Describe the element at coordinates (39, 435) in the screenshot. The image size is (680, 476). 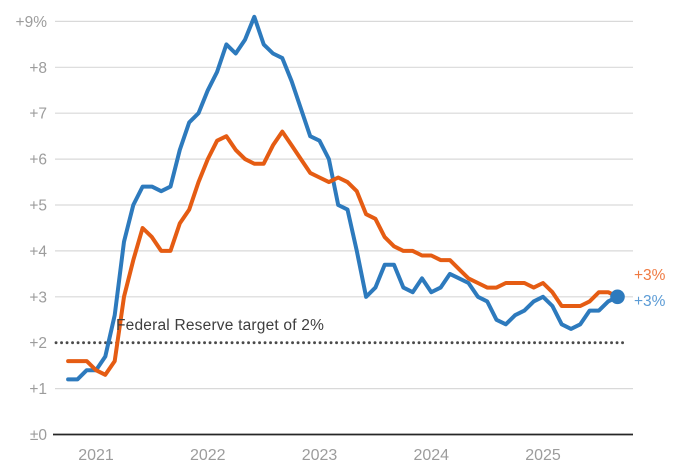
I see `y-tick-label: ±0` at that location.